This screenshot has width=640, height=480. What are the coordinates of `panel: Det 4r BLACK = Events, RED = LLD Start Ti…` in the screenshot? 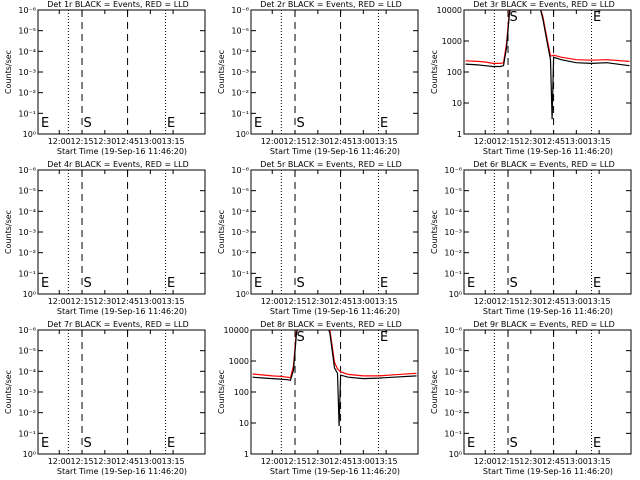 It's located at (105, 238).